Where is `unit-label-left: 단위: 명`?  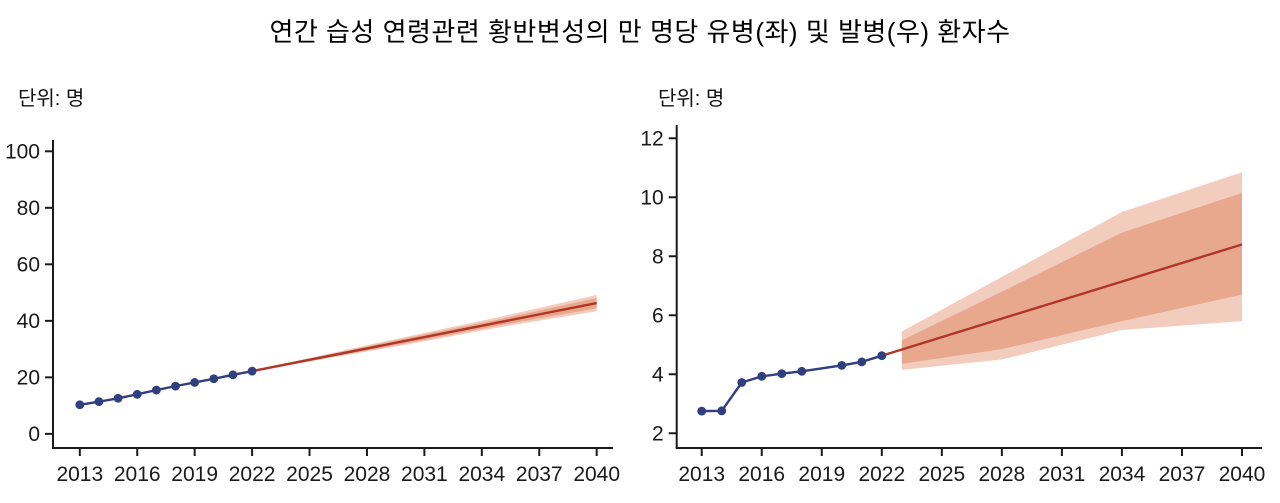
unit-label-left: 단위: 명 is located at coordinates (51, 99).